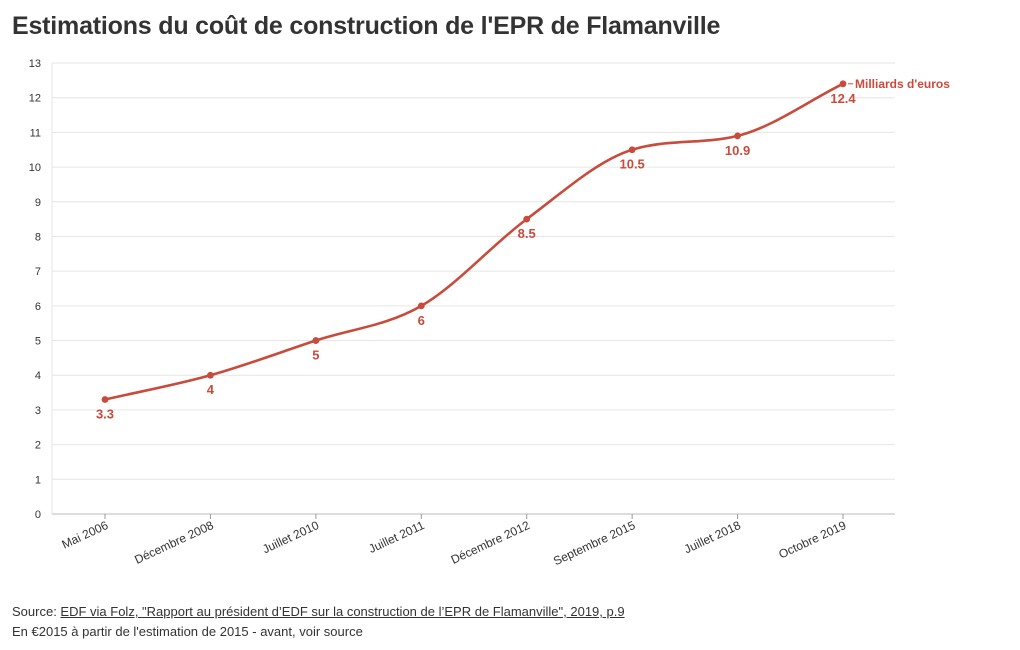 Image resolution: width=1020 pixels, height=650 pixels. I want to click on y-tick-label: 12, so click(35, 99).